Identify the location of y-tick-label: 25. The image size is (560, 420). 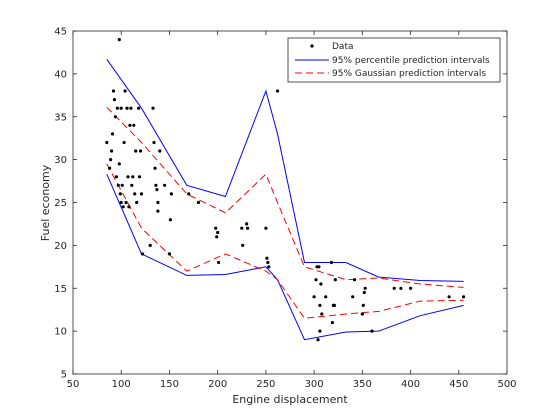
(60, 203).